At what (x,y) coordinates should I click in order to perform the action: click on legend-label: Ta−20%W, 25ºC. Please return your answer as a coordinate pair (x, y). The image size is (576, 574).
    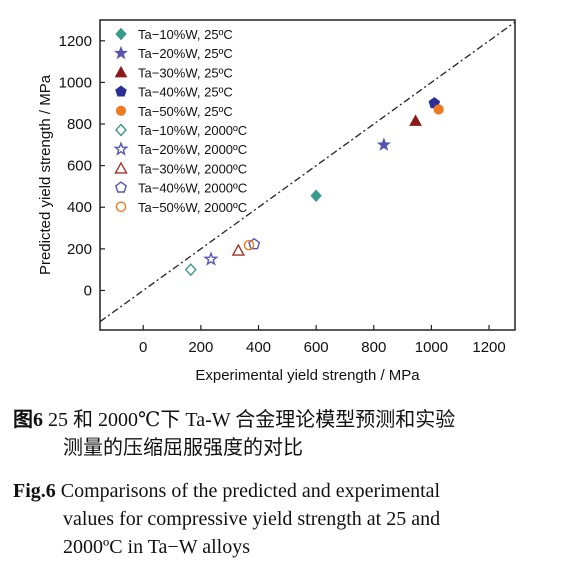
    Looking at the image, I should click on (185, 53).